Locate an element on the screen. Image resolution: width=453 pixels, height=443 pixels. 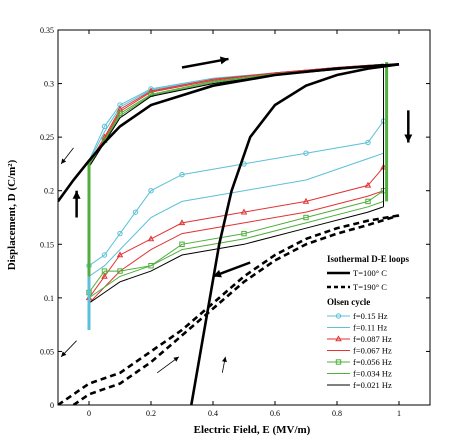
legend-olsen-label-4: f=0.056 Hz is located at coordinates (372, 362).